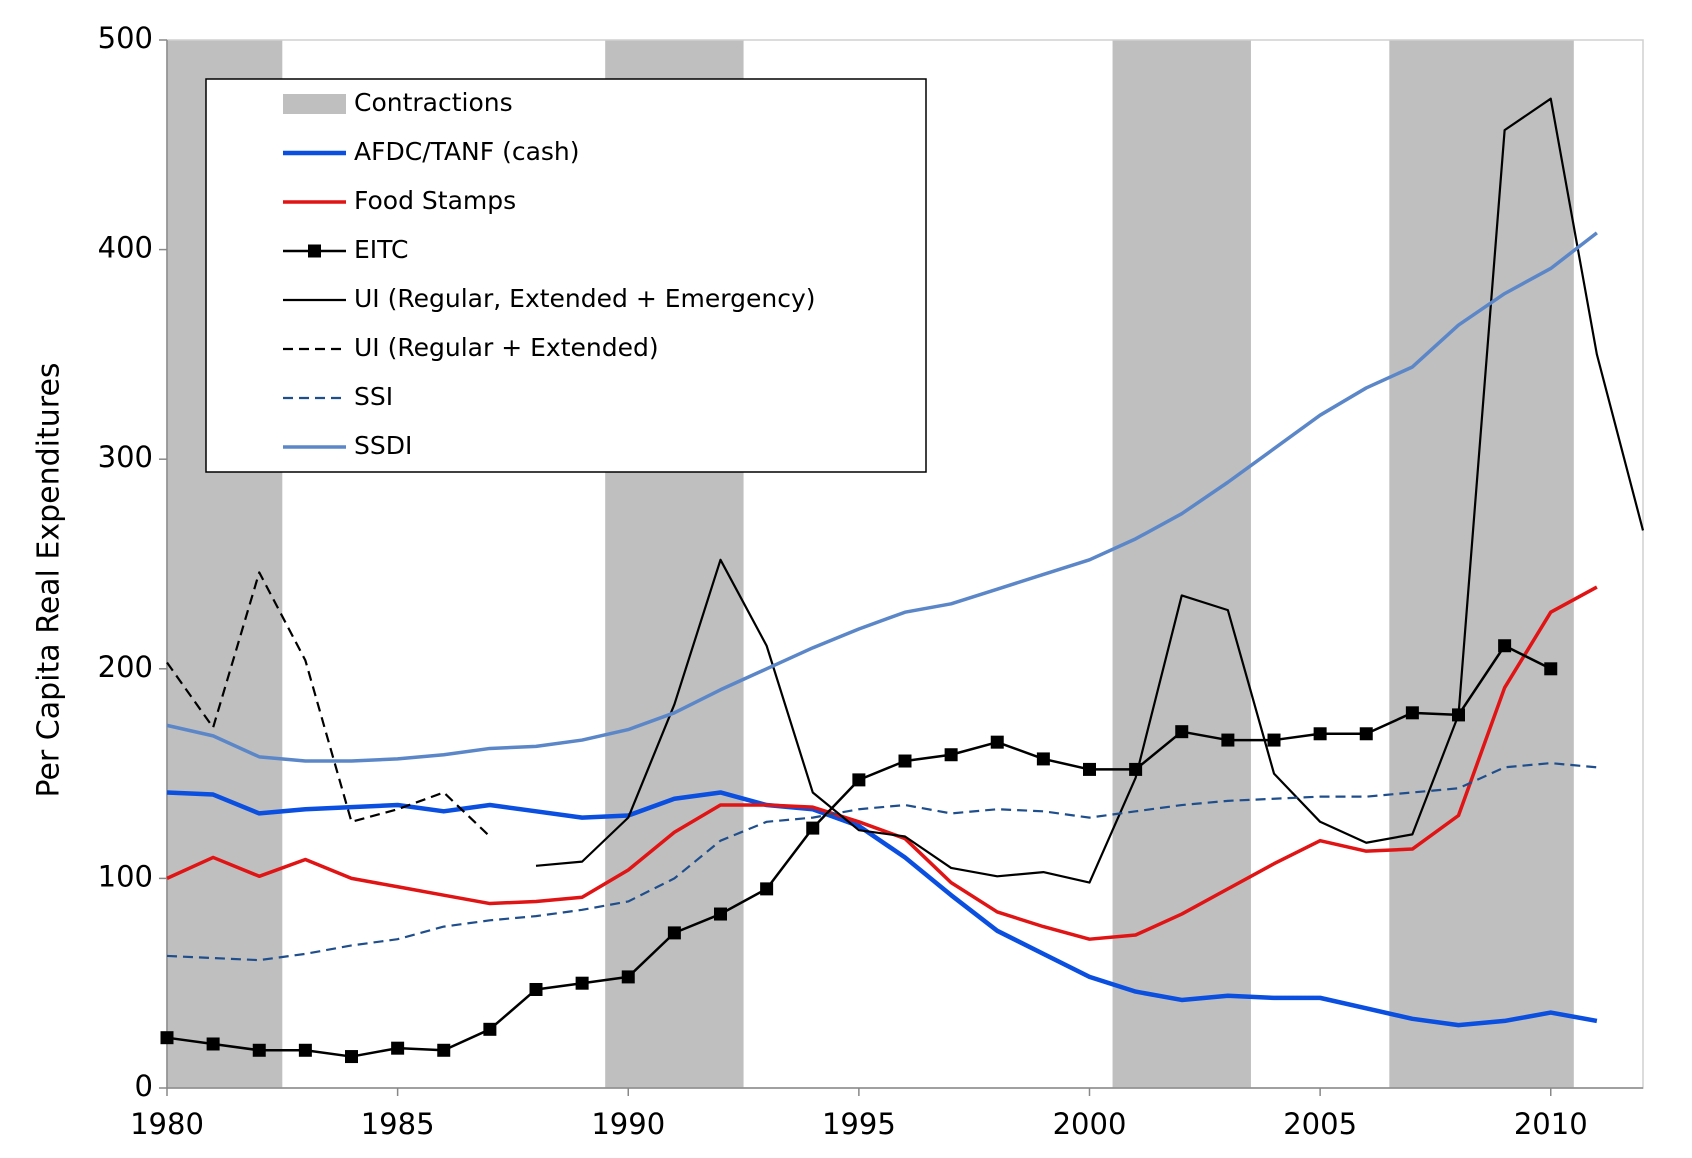 The image size is (1692, 1158). Describe the element at coordinates (467, 151) in the screenshot. I see `legend-label: AFDC/TANF (cash)` at that location.